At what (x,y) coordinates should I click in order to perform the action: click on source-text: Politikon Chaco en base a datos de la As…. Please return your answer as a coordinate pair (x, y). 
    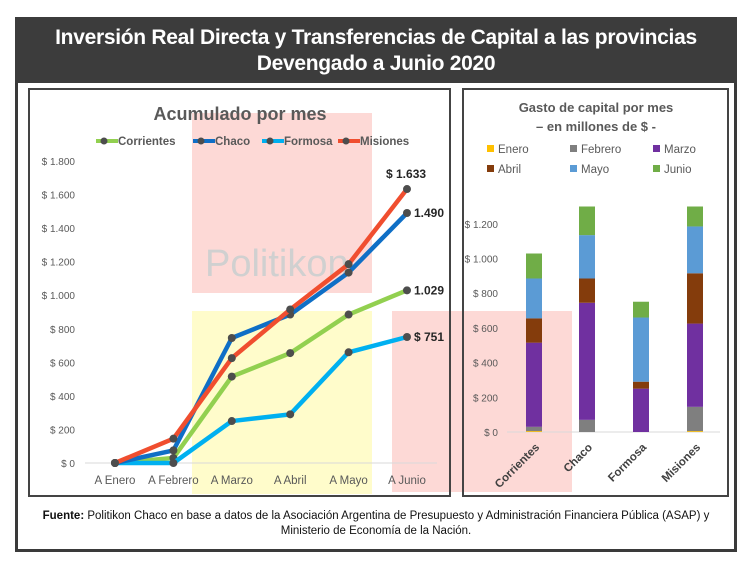
    Looking at the image, I should click on (398, 523).